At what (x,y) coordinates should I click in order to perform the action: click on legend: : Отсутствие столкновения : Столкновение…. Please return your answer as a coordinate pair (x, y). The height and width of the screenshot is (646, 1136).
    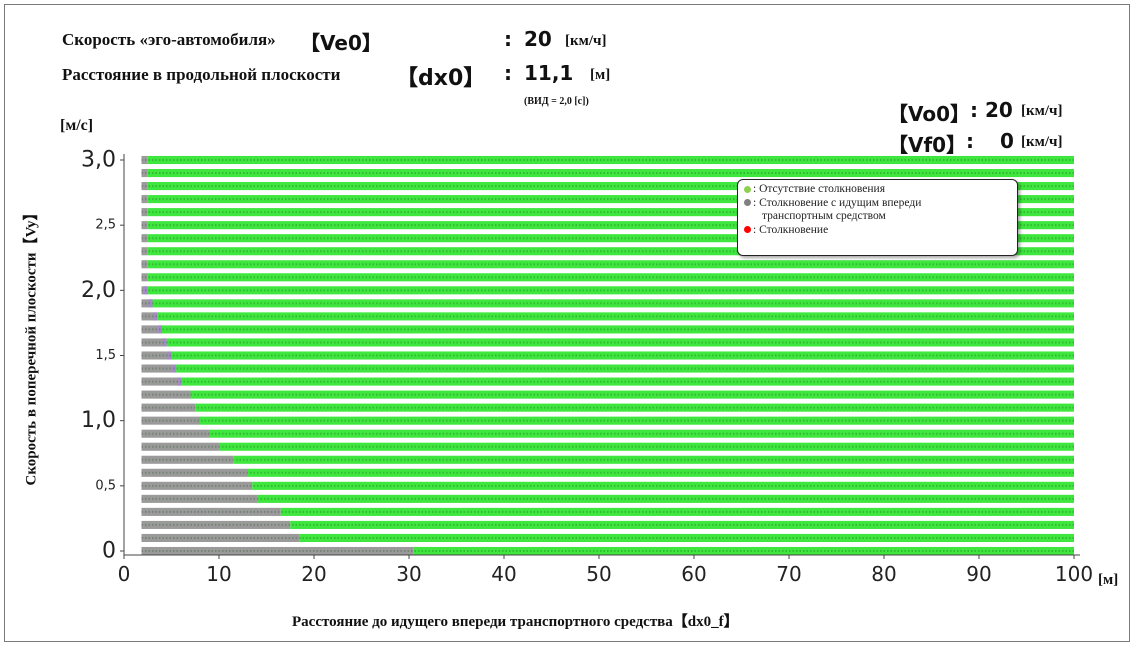
    Looking at the image, I should click on (877, 217).